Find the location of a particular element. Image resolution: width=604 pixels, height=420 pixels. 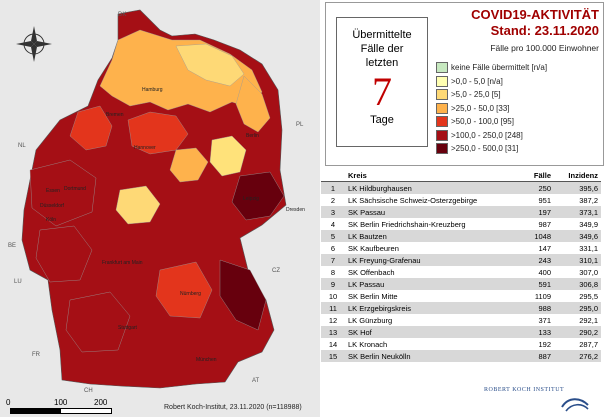

row-faelle: 243 is located at coordinates (538, 260).